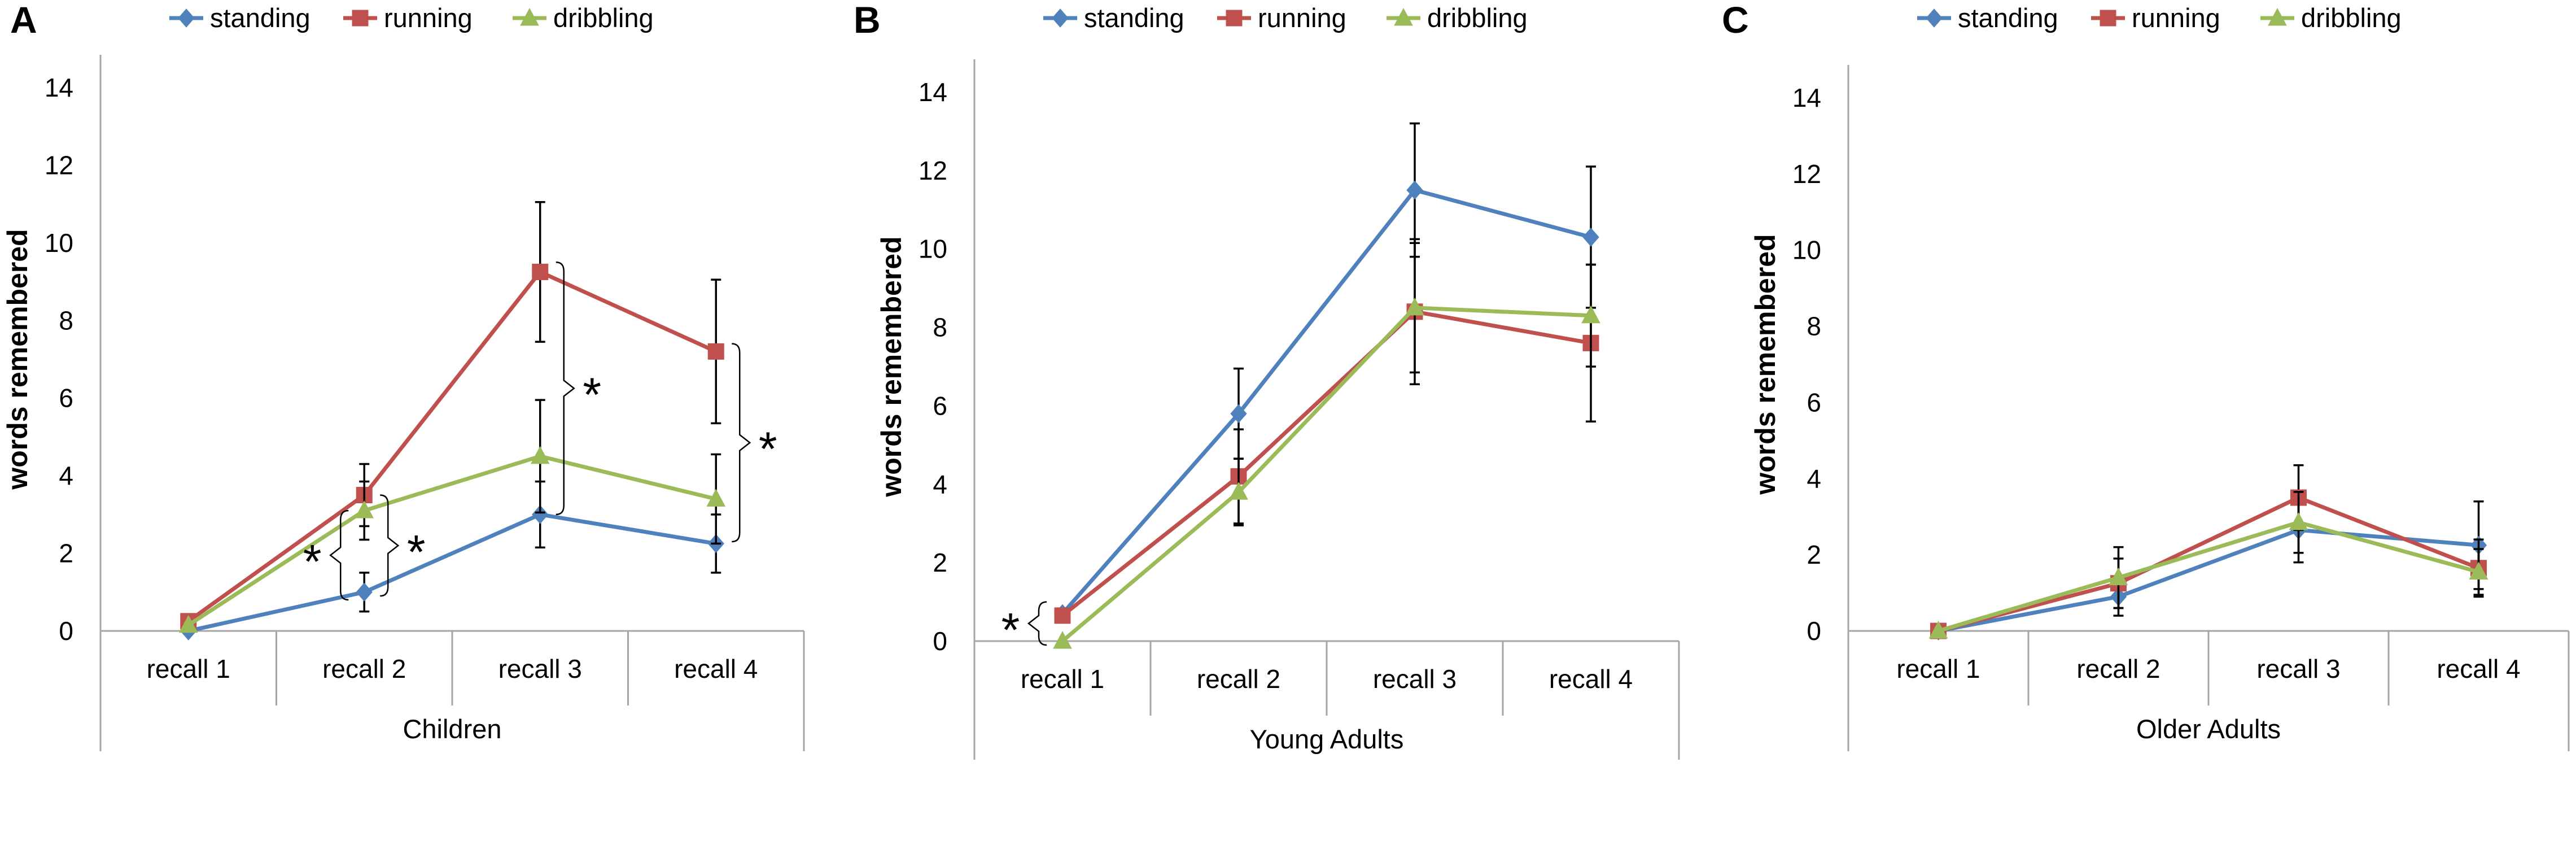  Describe the element at coordinates (66, 553) in the screenshot. I see `y-tick-label: 2` at that location.